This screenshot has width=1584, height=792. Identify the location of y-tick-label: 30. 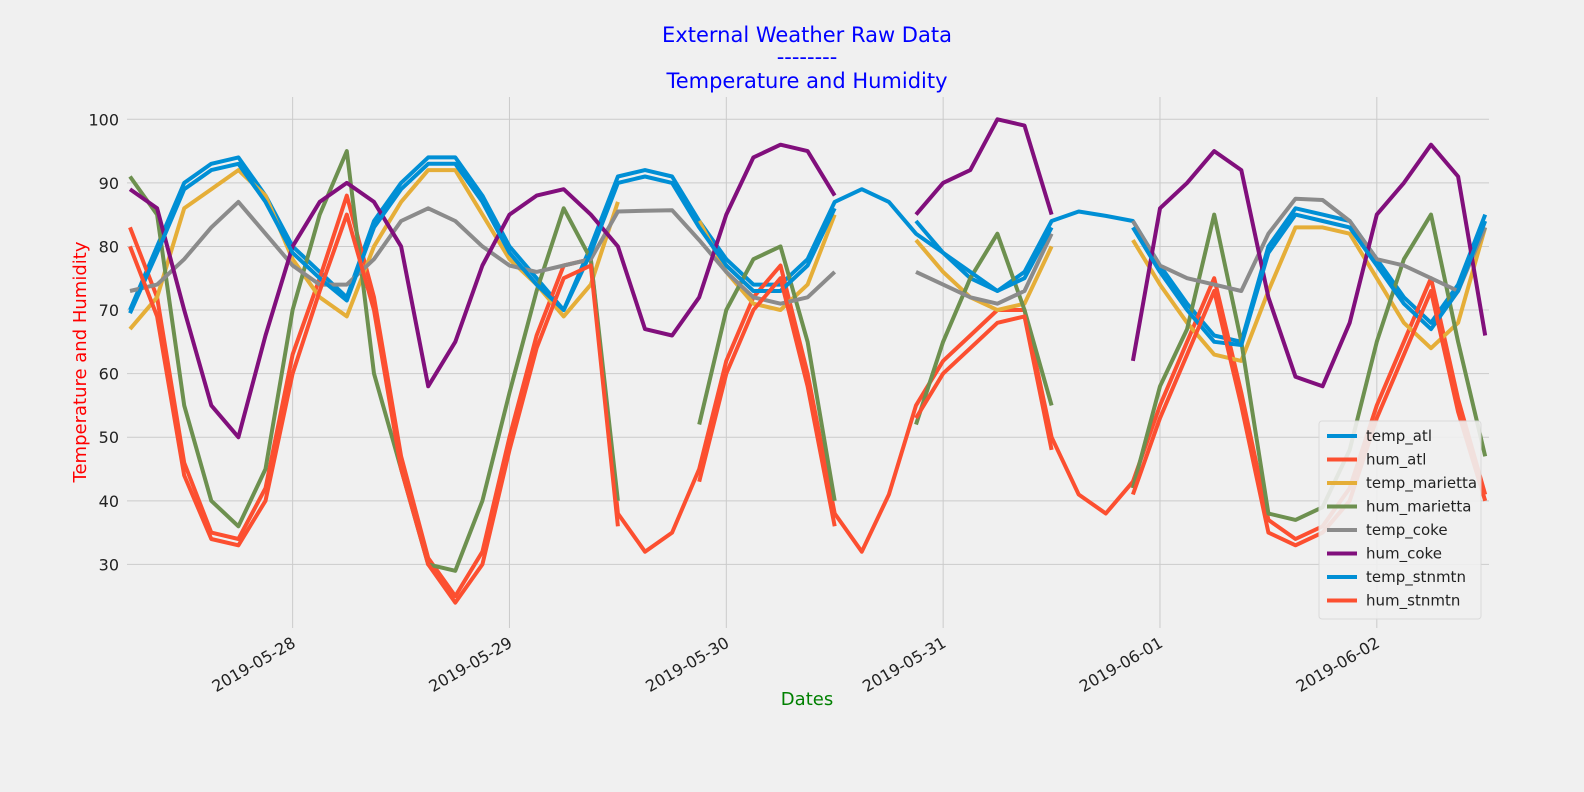
(109, 564).